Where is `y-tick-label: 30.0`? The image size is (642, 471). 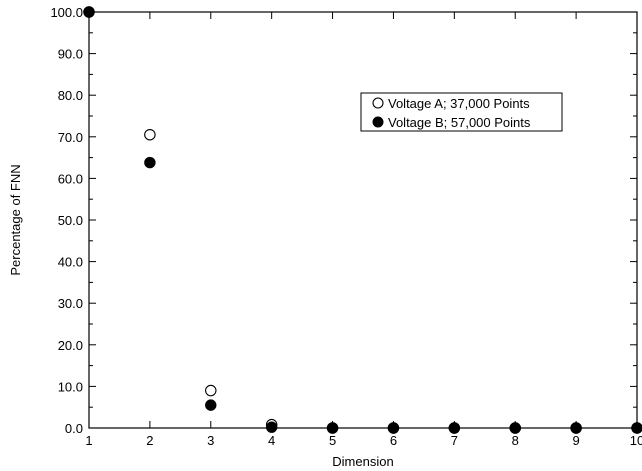 y-tick-label: 30.0 is located at coordinates (70, 303).